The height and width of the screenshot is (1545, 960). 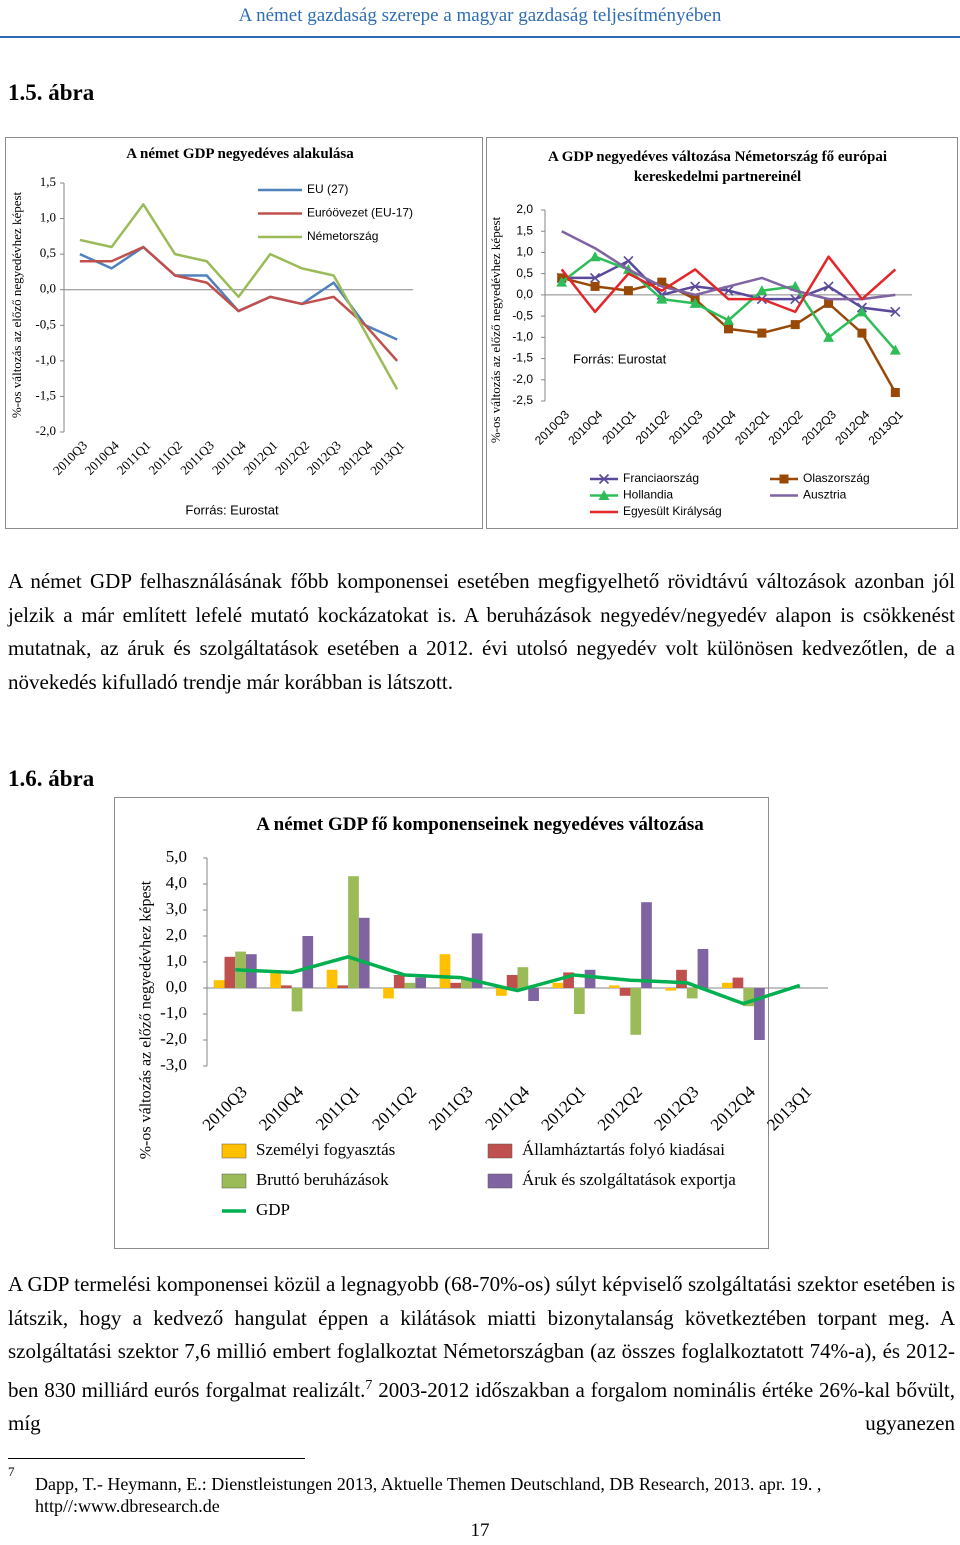 What do you see at coordinates (620, 358) in the screenshot?
I see `source-note: Forrás: Eurostat` at bounding box center [620, 358].